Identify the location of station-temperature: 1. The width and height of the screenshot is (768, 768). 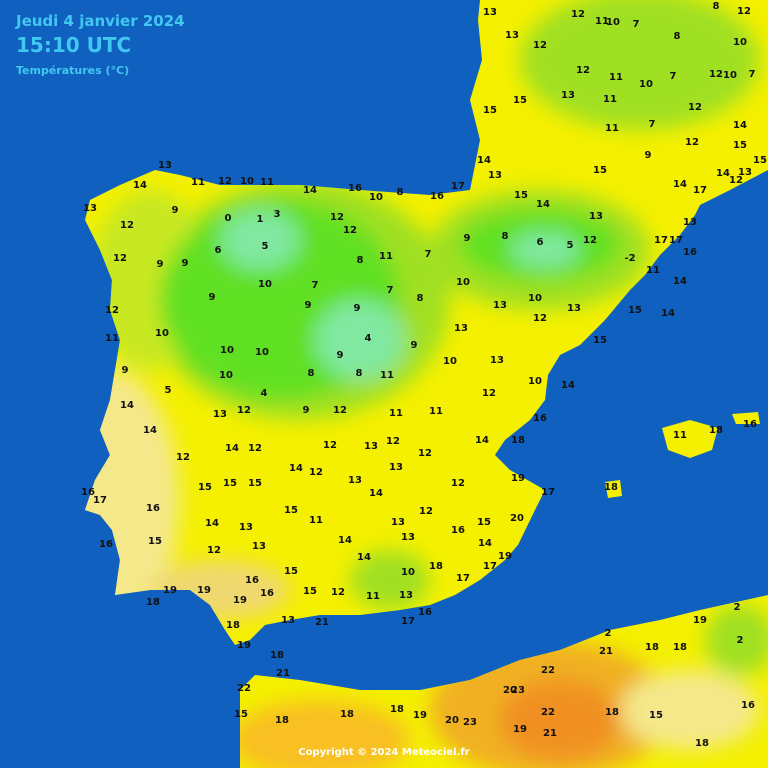
(260, 219).